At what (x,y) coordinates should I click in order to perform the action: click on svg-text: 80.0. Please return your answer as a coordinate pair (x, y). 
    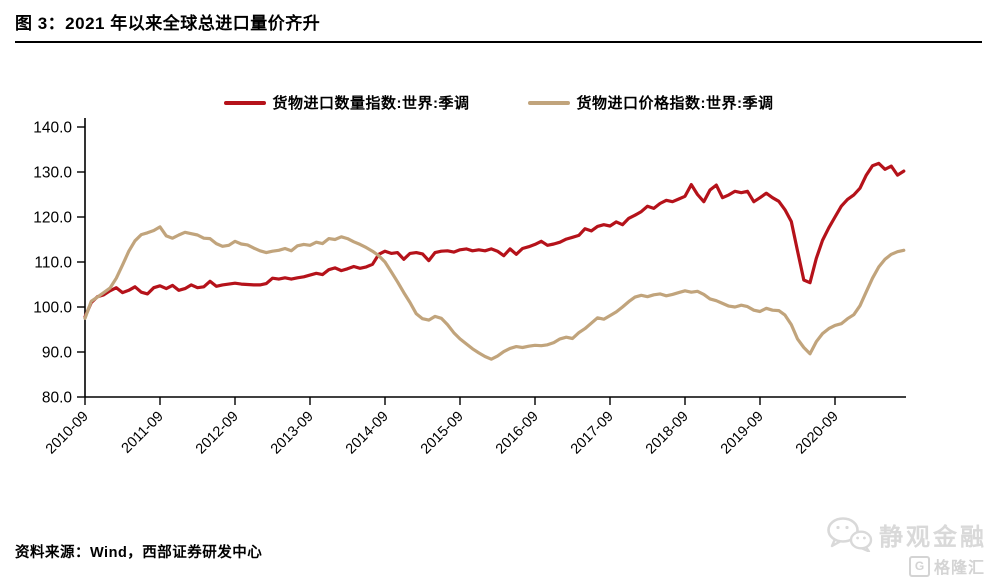
    Looking at the image, I should click on (57, 398).